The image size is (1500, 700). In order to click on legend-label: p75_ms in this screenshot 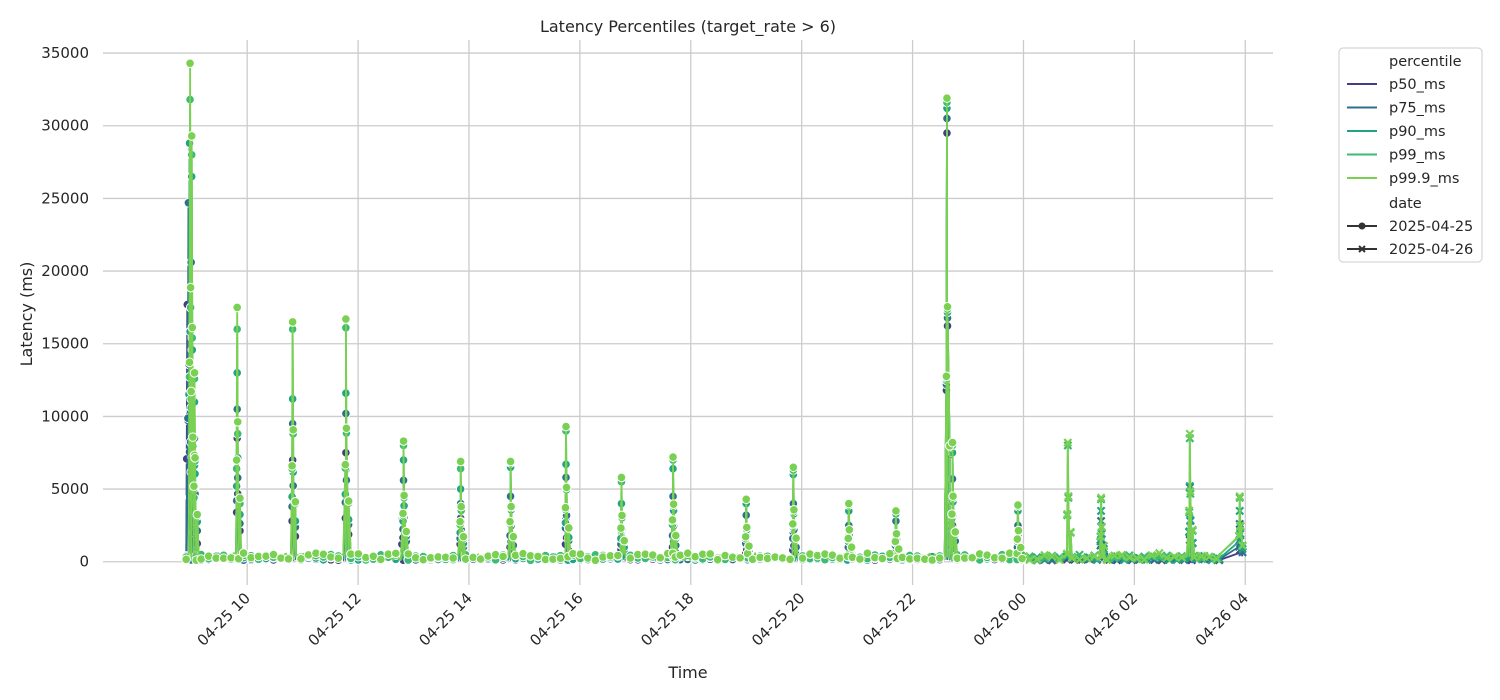, I will do `click(1417, 109)`.